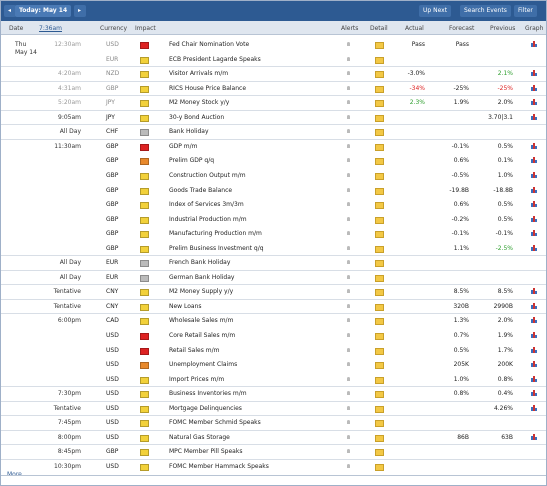 The image size is (547, 486). I want to click on event-title: Prelim GDP q/q, so click(192, 161).